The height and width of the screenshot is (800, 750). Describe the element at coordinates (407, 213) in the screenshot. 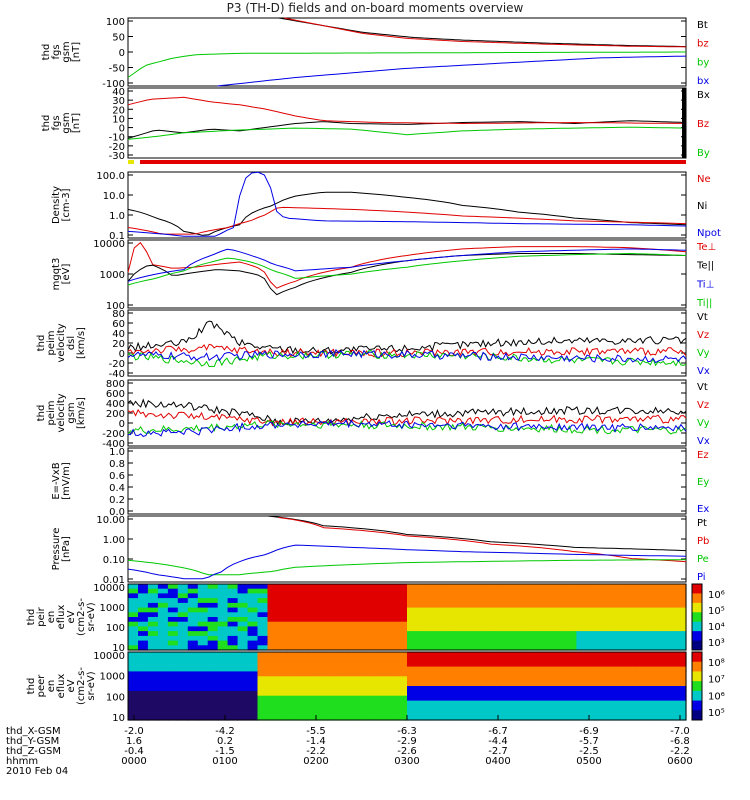

I see `series-line-Ni` at that location.